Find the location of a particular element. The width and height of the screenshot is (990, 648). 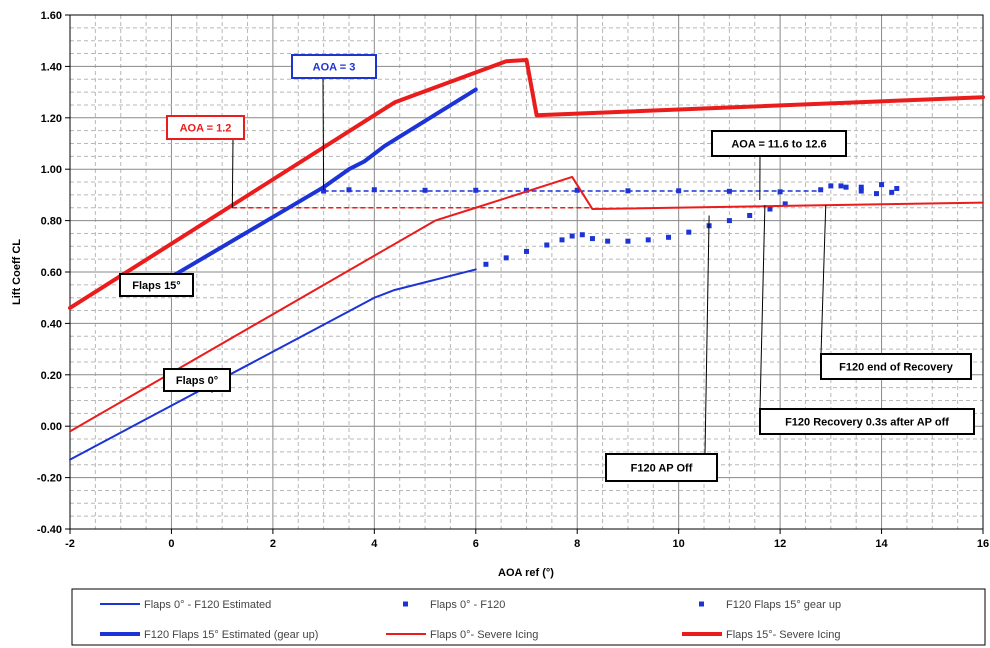

y-tick-label: 1.40 is located at coordinates (51, 67).